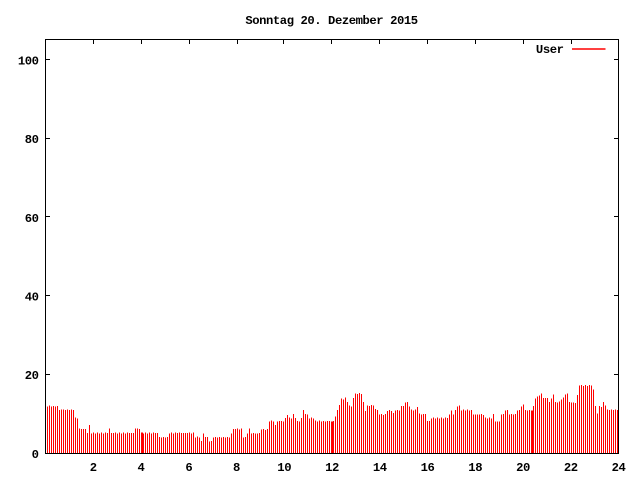  Describe the element at coordinates (141, 468) in the screenshot. I see `svg-text: 4` at that location.